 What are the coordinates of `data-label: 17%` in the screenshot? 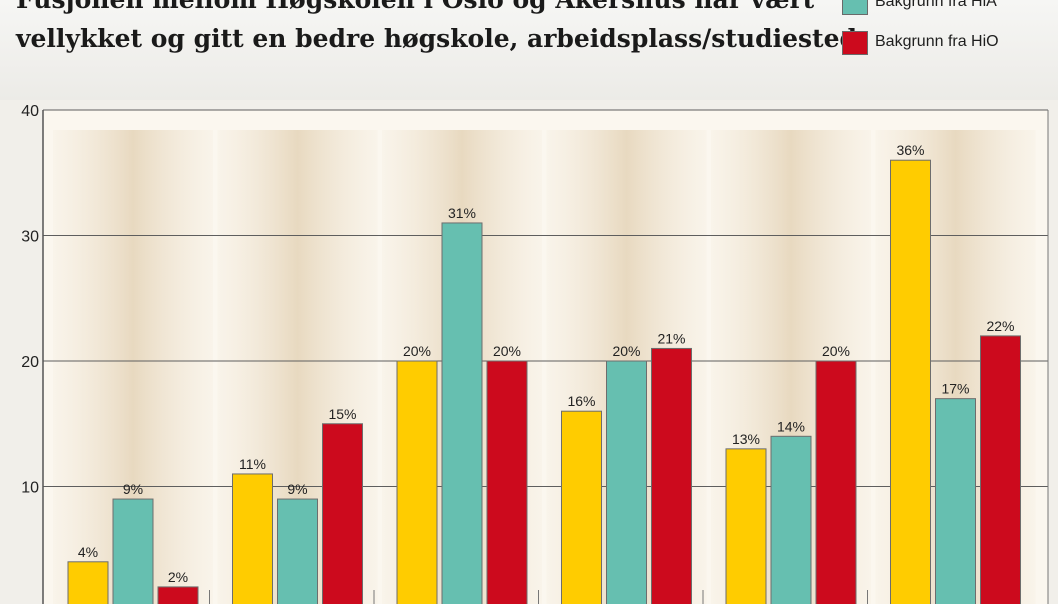 It's located at (955, 389).